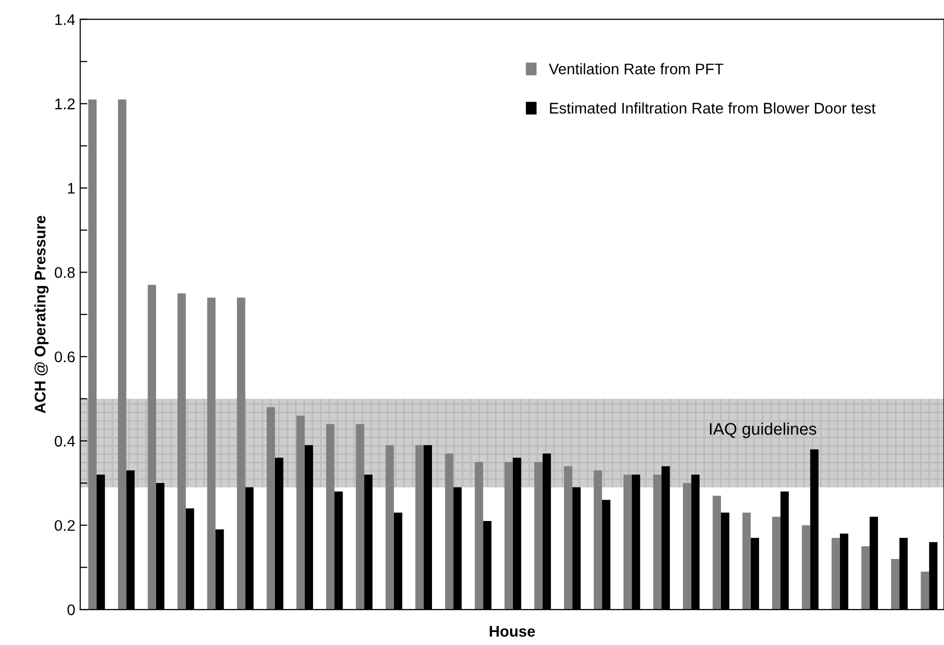  Describe the element at coordinates (512, 631) in the screenshot. I see `x-axis-title: House` at that location.